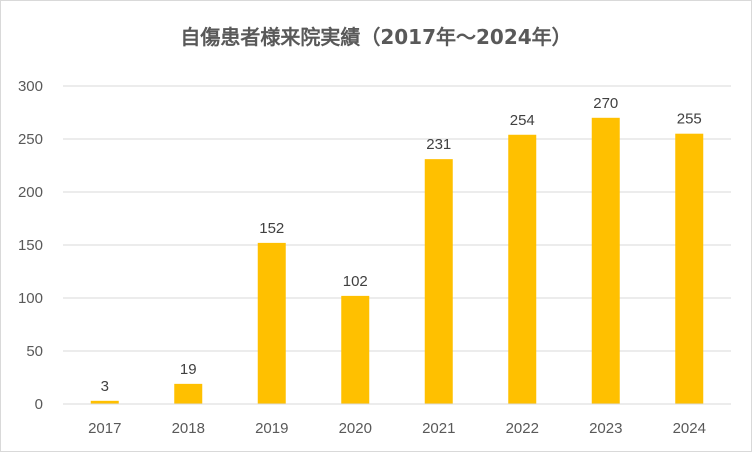 This screenshot has height=452, width=752. I want to click on y-tick-label: 250, so click(30, 139).